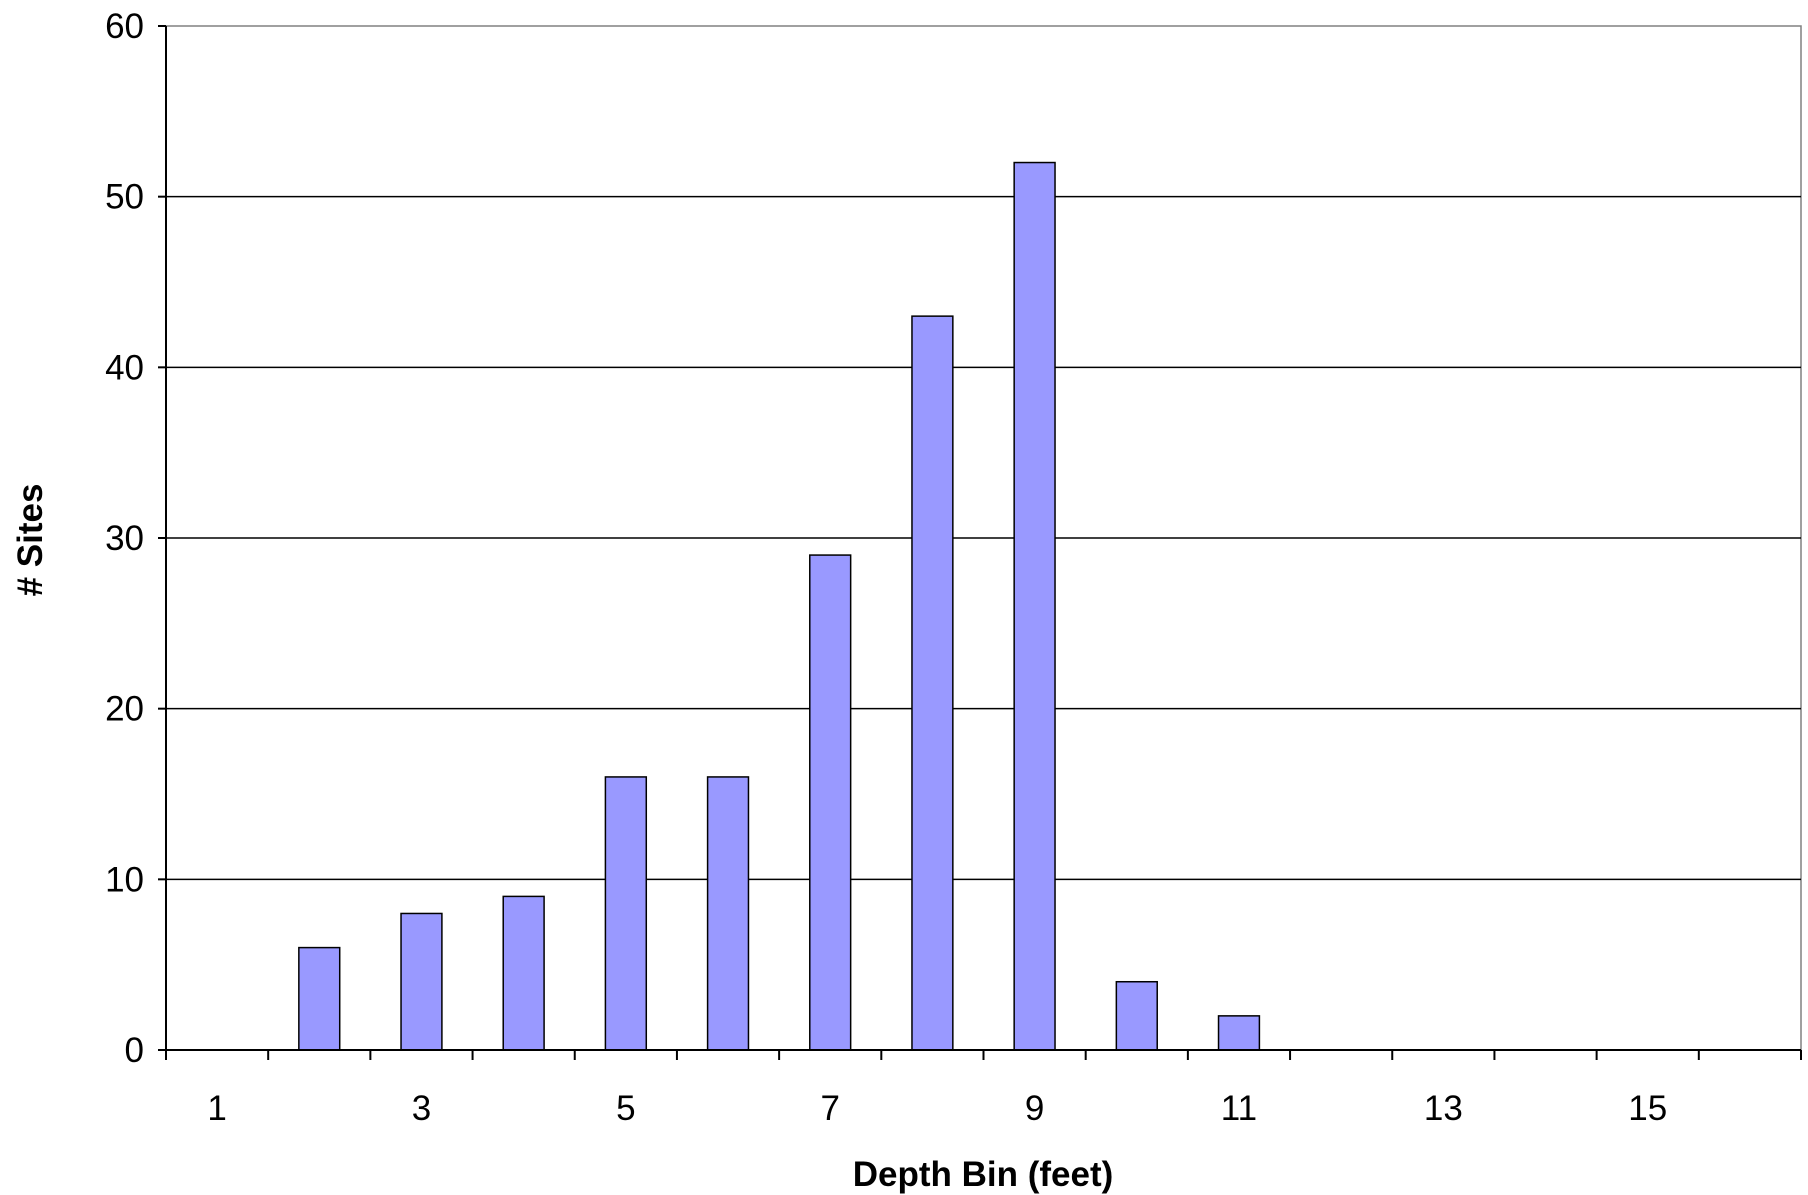 The width and height of the screenshot is (1808, 1195). Describe the element at coordinates (937, 1108) in the screenshot. I see `x-tick-labels: 1 3 5 7 9 11 13 15` at that location.